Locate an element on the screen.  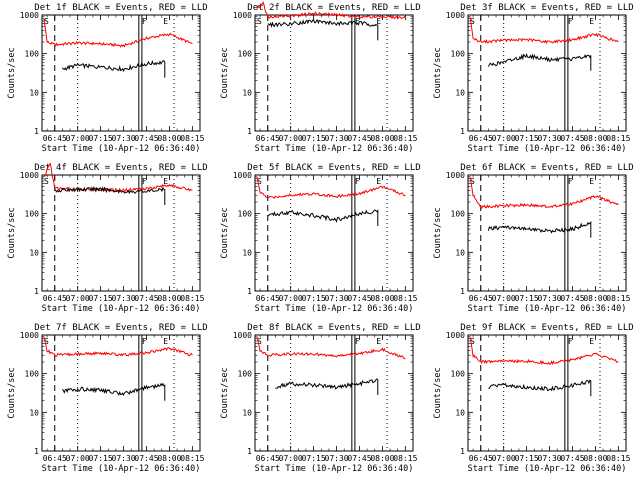
panel-title: Det 3f BLACK = Events, RED = LLD is located at coordinates (546, 8).